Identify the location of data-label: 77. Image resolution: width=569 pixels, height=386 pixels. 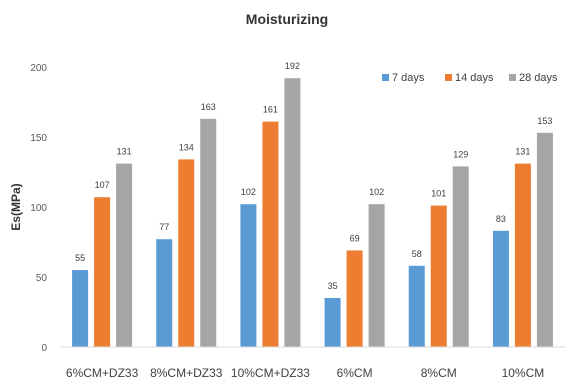
(164, 227).